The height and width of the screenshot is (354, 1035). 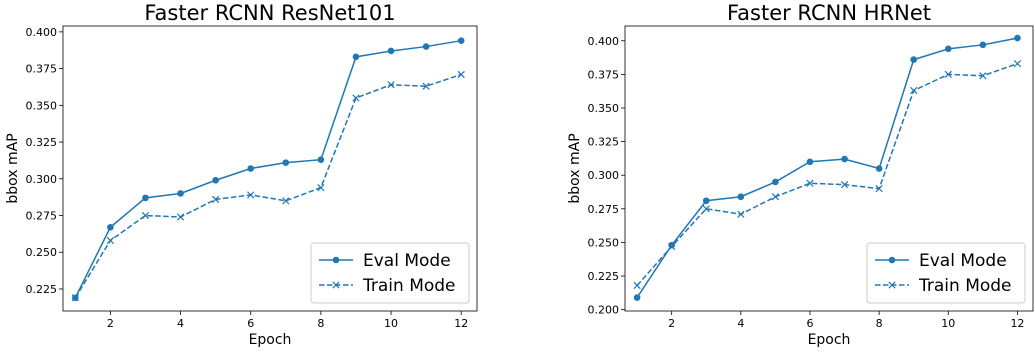 I want to click on x-tick-label: 10, so click(x=948, y=323).